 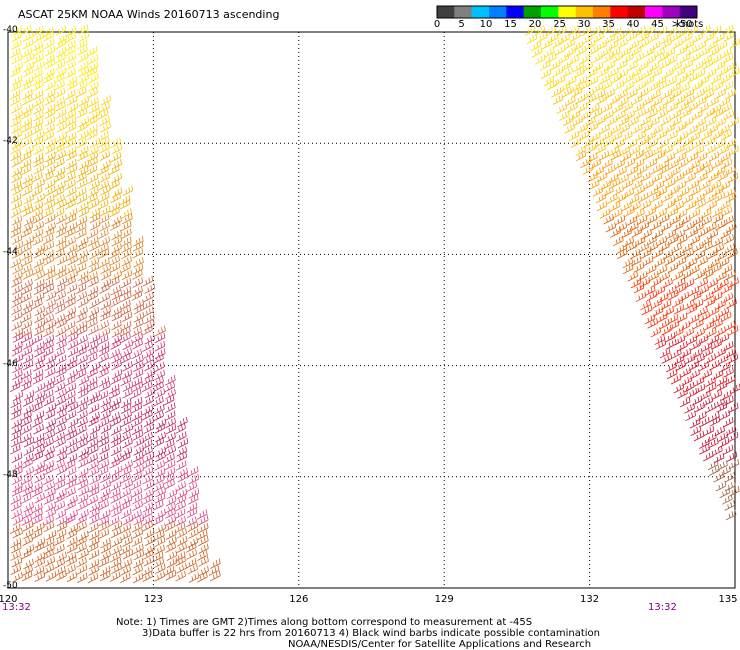 What do you see at coordinates (728, 599) in the screenshot?
I see `lon-tick-label: 135` at bounding box center [728, 599].